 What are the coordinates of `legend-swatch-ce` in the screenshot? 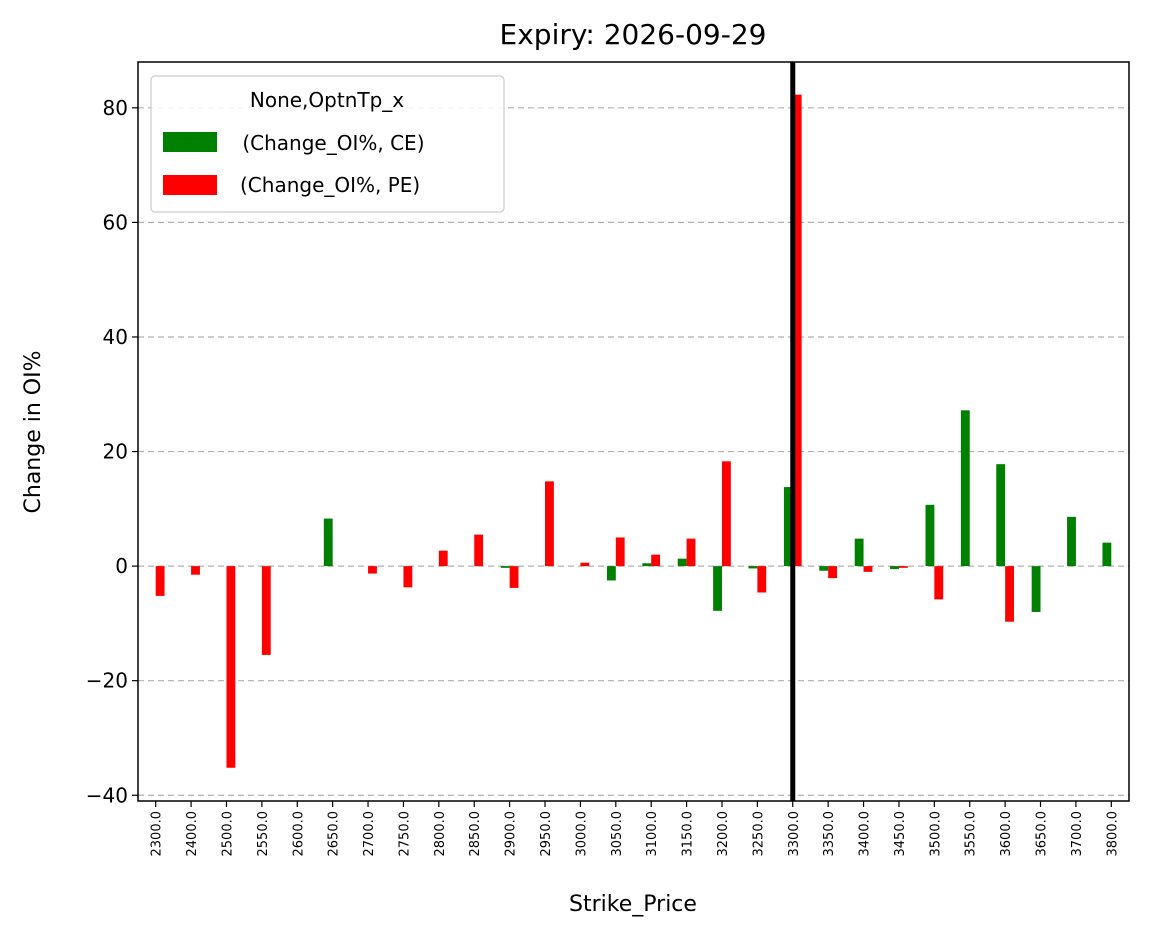 It's located at (190, 142).